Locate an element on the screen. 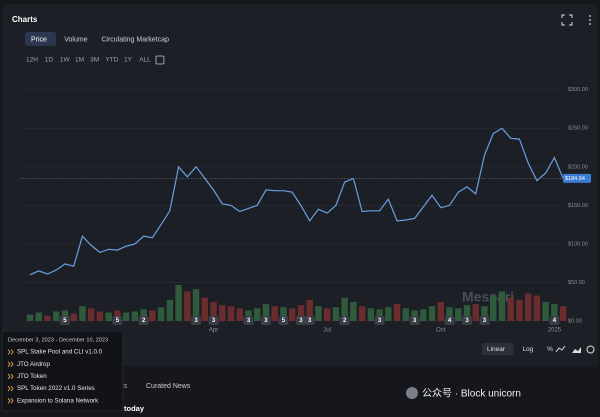 The height and width of the screenshot is (417, 600). tab: Circulating Marketcap is located at coordinates (135, 39).